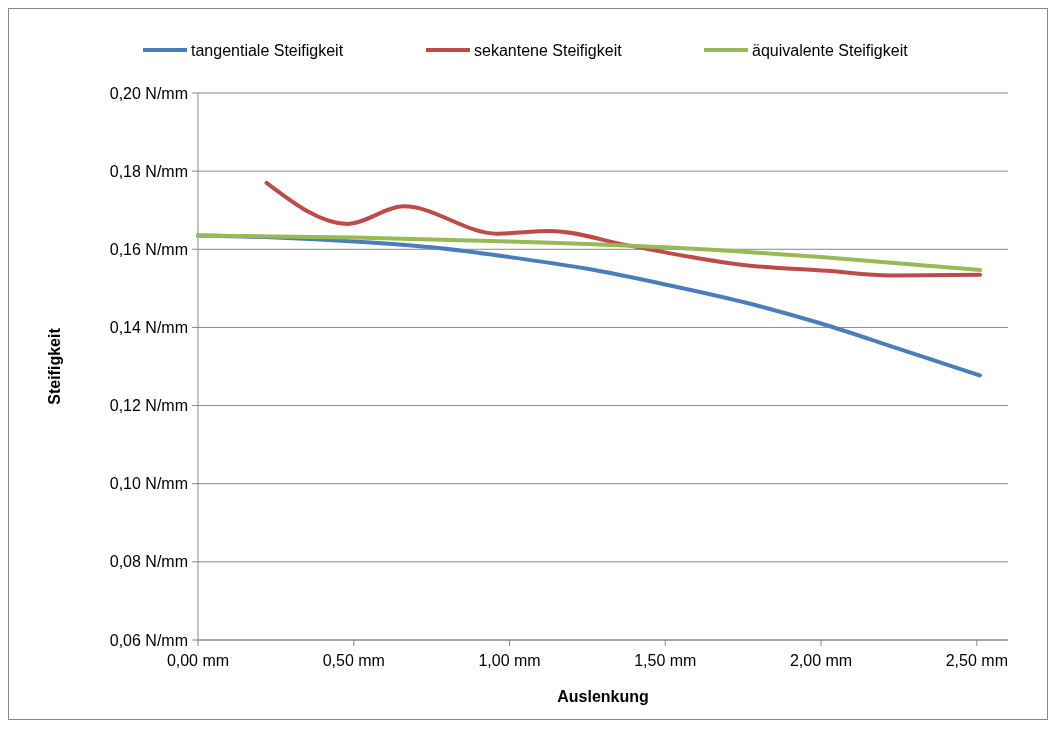 This screenshot has width=1056, height=730. Describe the element at coordinates (148, 93) in the screenshot. I see `y-tick-label: 0,20 N/mm` at that location.